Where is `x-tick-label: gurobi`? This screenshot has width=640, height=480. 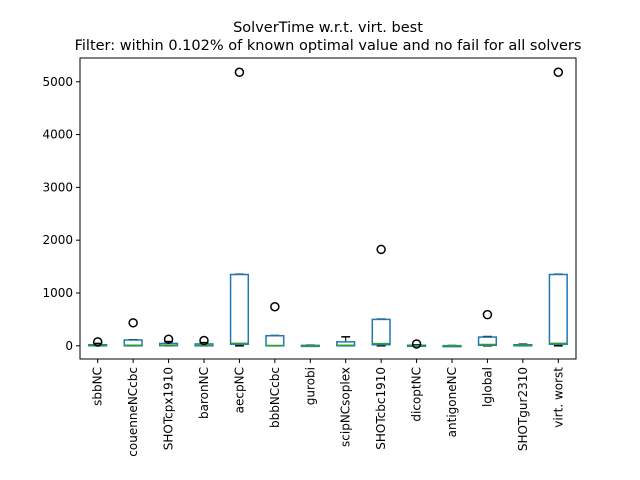 x-tick-label: gurobi is located at coordinates (310, 386).